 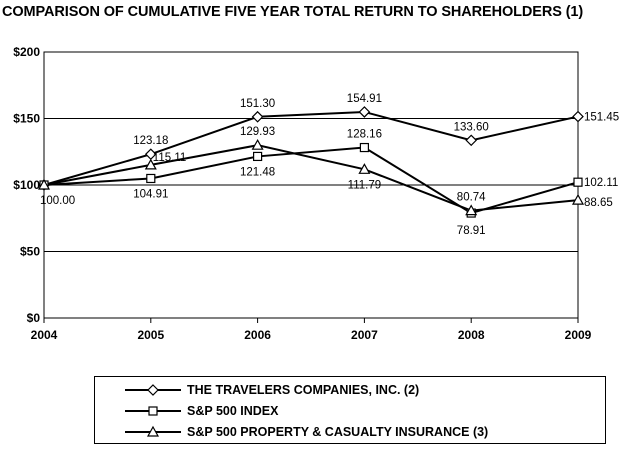 I want to click on x-tick-label: 2007, so click(x=364, y=335).